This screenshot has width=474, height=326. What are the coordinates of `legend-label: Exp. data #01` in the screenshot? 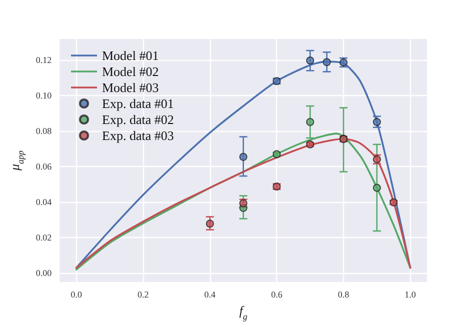 It's located at (138, 103).